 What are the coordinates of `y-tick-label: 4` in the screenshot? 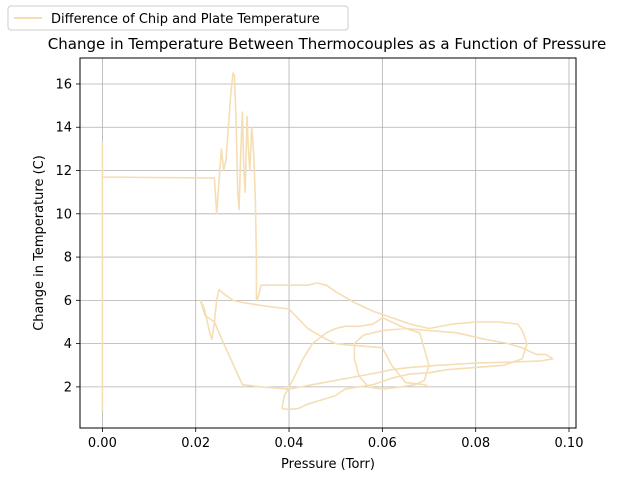 It's located at (68, 344).